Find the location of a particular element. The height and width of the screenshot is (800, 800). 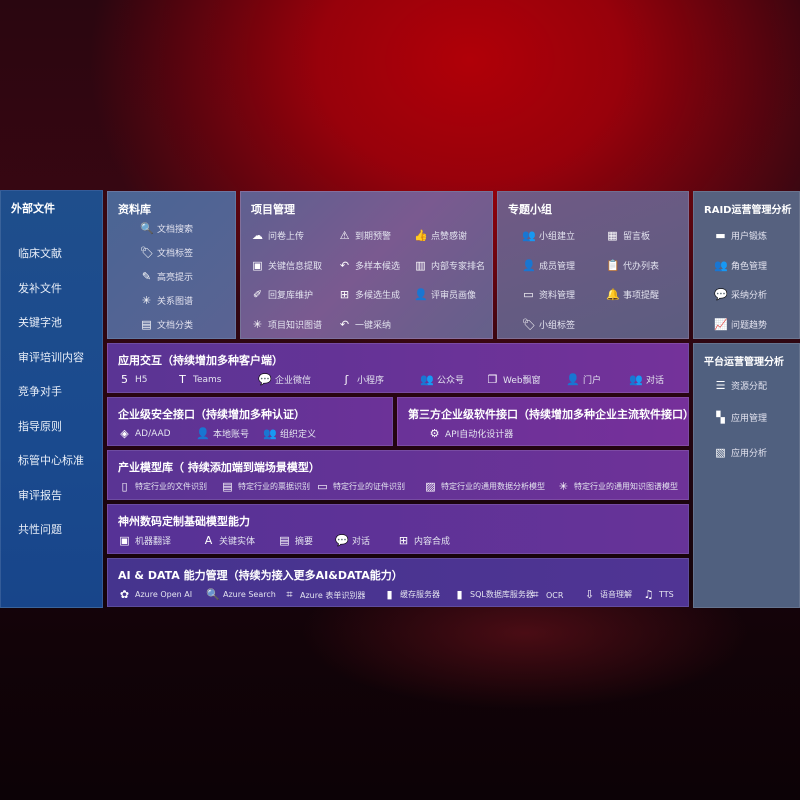

feature-item: ☁ 问卷上传 is located at coordinates (277, 235).